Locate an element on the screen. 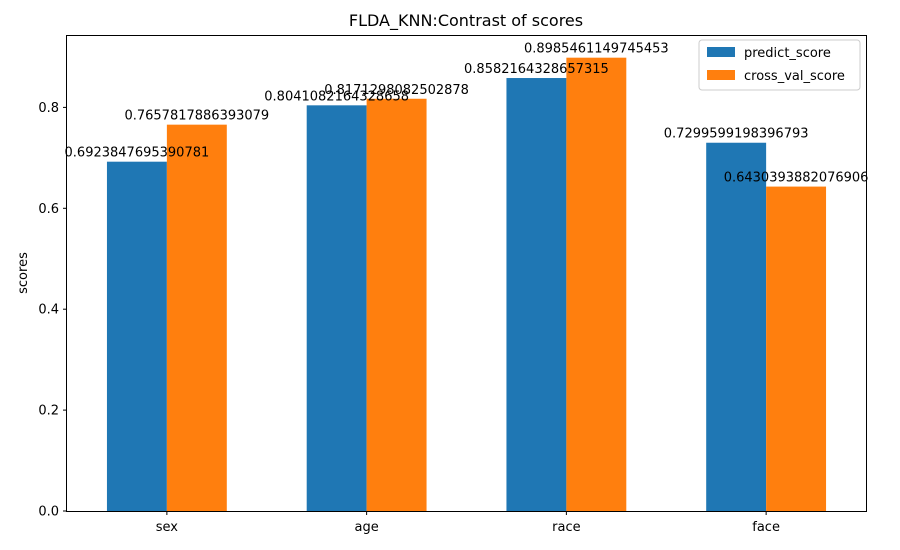  y-tick-label-0.6: 0.6 is located at coordinates (48, 209).